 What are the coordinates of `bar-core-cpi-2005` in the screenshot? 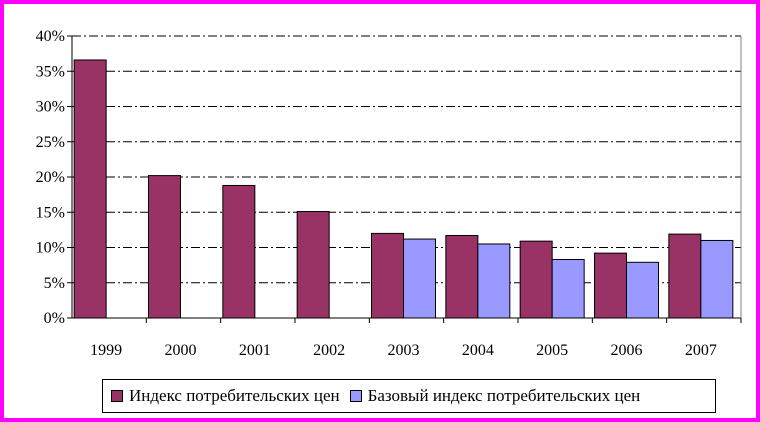 It's located at (568, 288).